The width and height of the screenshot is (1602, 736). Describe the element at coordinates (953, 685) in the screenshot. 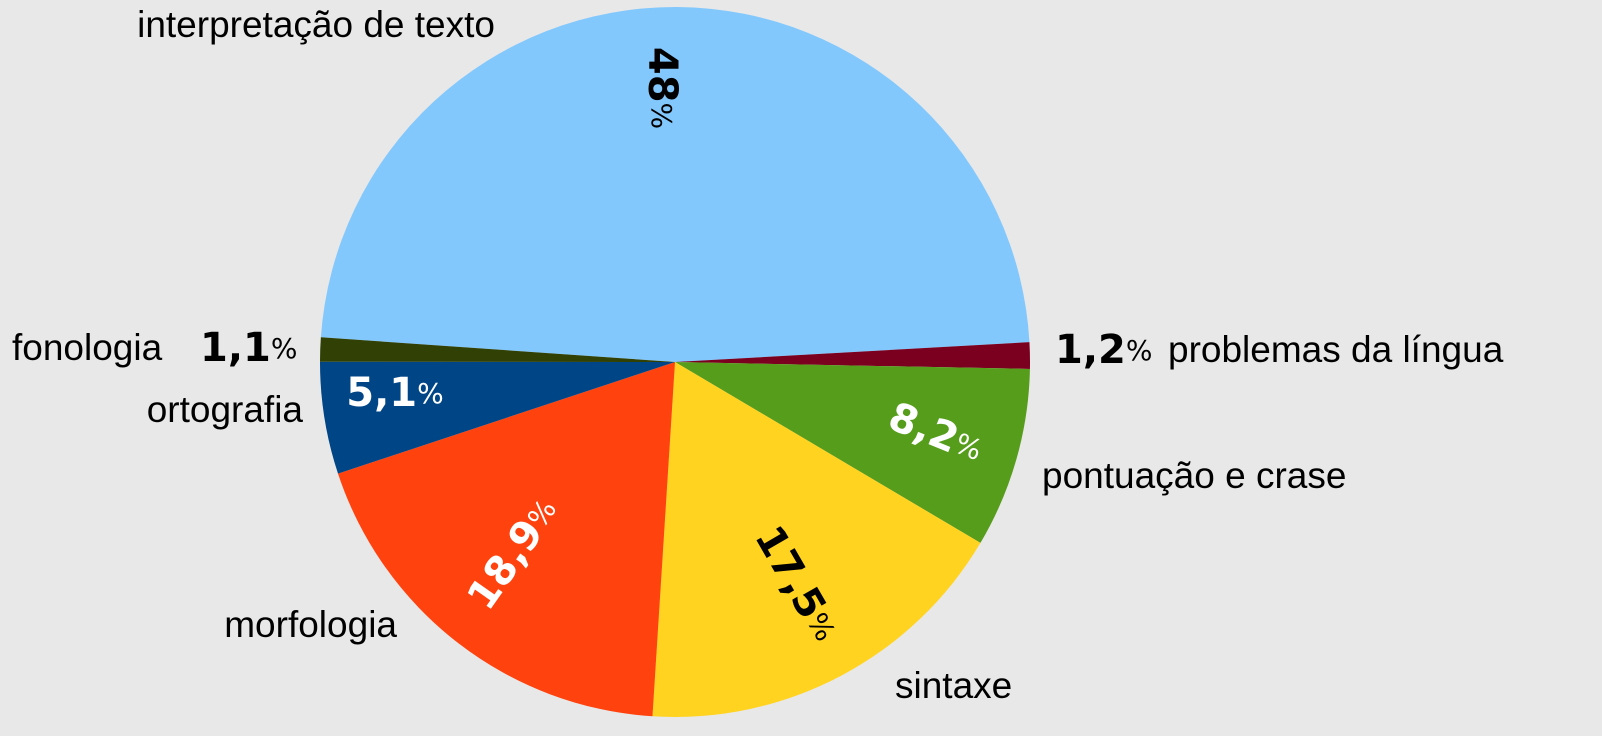

I see `category-label: sintaxe` at that location.